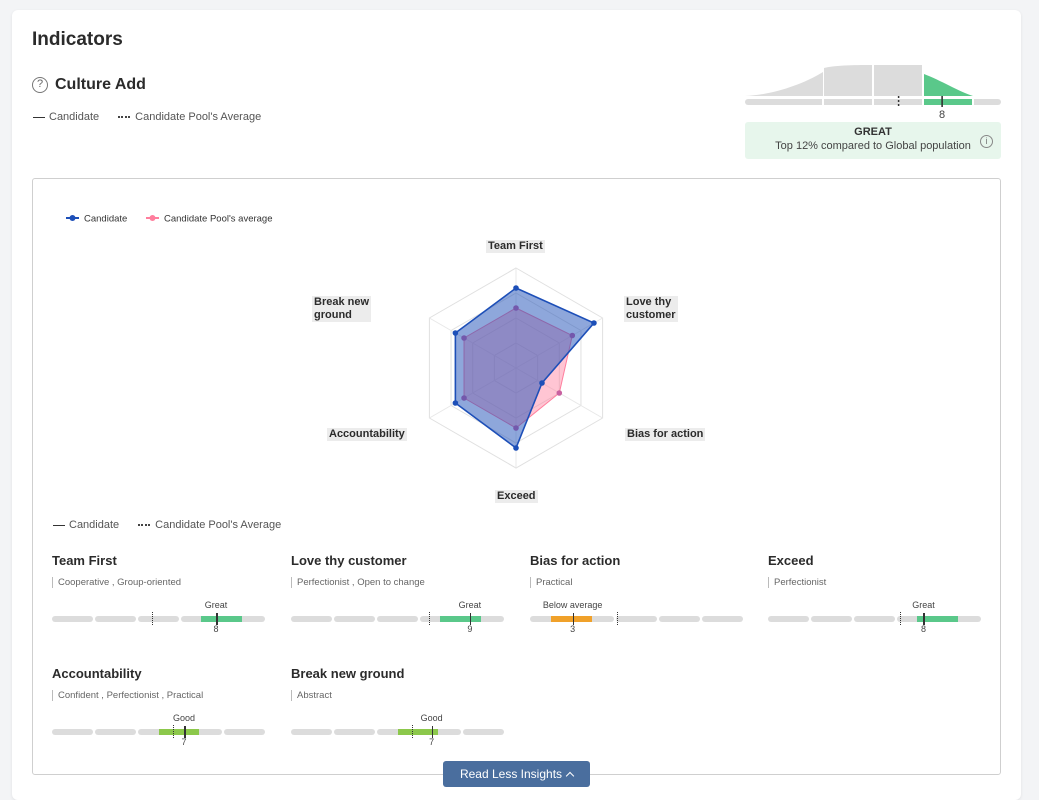 The image size is (1039, 800). I want to click on legend-mid-candidate: Candidate, so click(86, 525).